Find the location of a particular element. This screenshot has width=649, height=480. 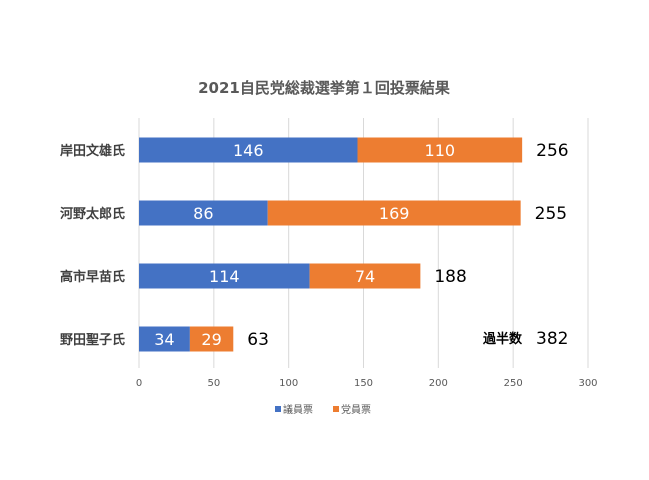

x-tick-label: 0 is located at coordinates (139, 383).